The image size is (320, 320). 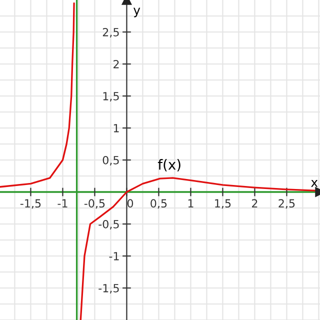 I want to click on x-tick-label: -1, so click(x=63, y=203).